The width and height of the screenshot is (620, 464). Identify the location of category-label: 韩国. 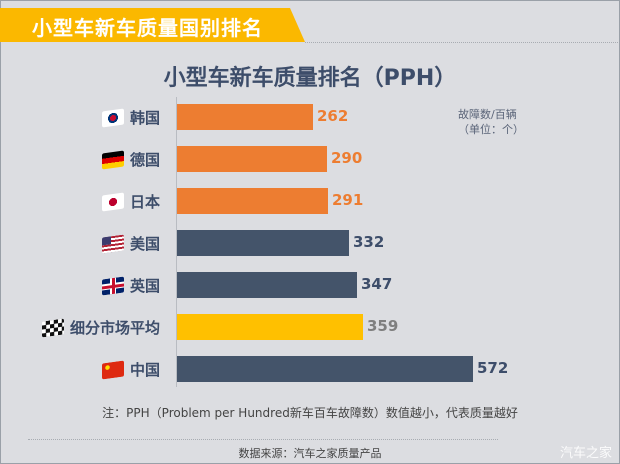
(144, 118).